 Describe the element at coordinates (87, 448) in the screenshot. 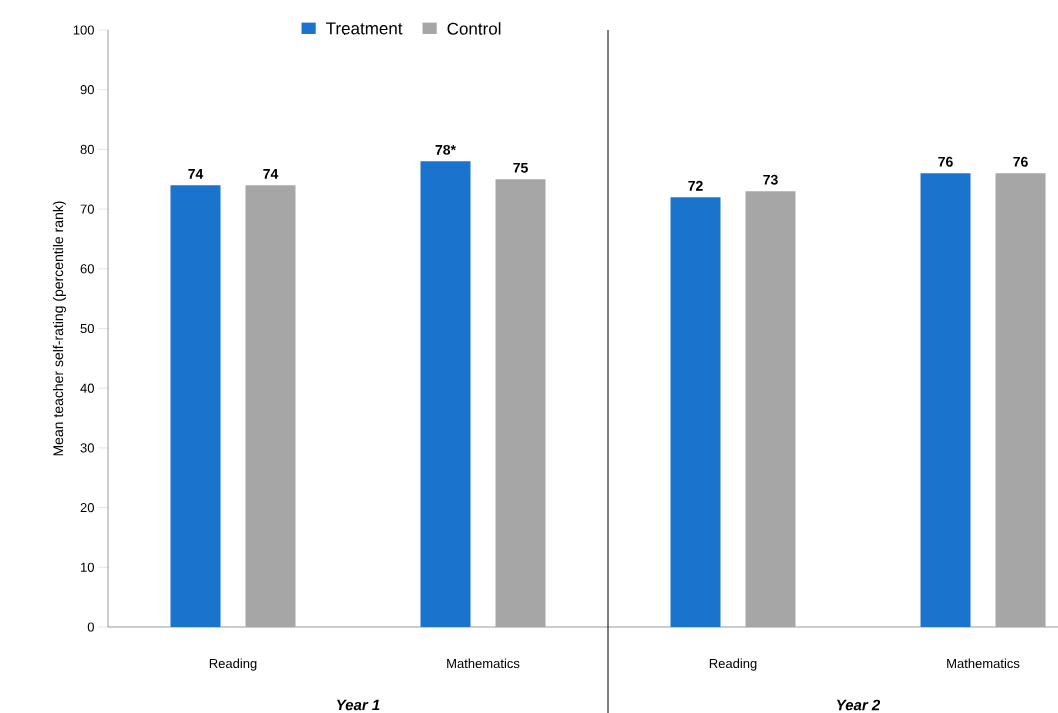

I see `y-tick-label: 30` at that location.